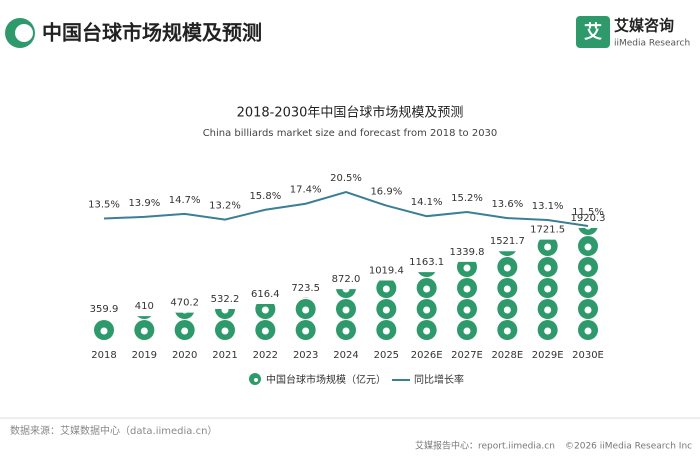  Describe the element at coordinates (439, 379) in the screenshot. I see `legend-label: 同比增长率` at that location.